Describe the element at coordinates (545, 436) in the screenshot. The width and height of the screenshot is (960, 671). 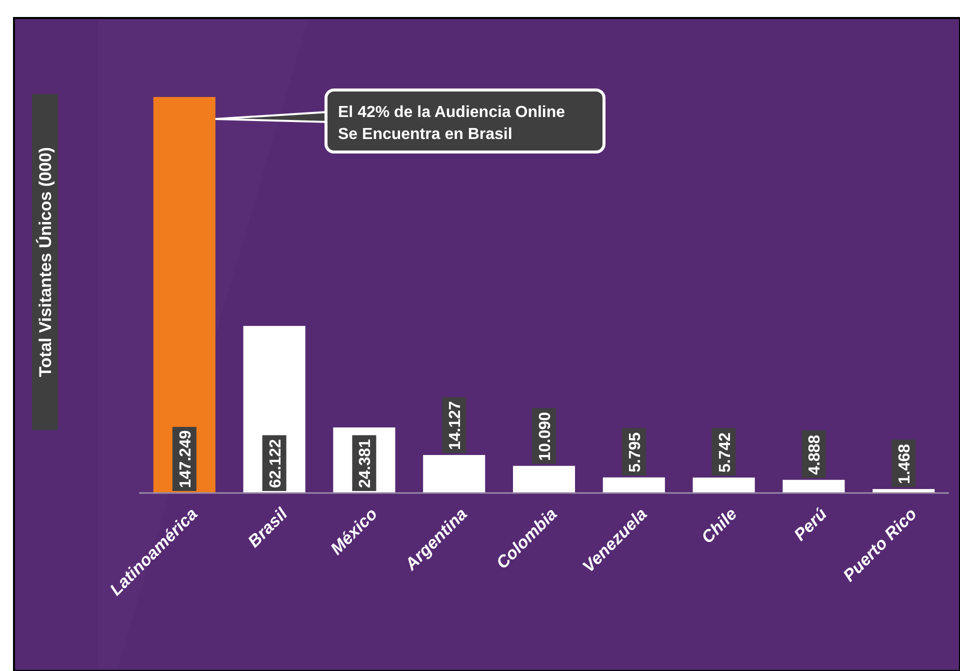
I see `data-label: 10.090` at that location.